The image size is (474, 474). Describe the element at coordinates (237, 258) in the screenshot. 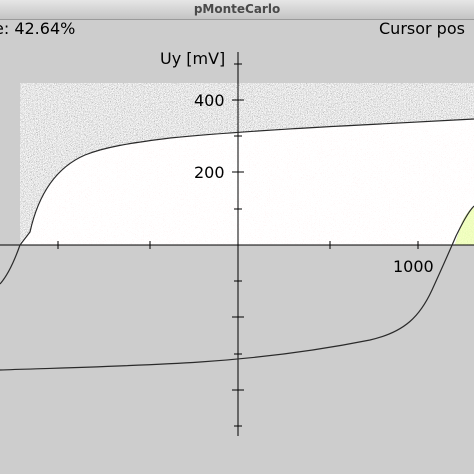

I see `x-axis: 1000` at that location.